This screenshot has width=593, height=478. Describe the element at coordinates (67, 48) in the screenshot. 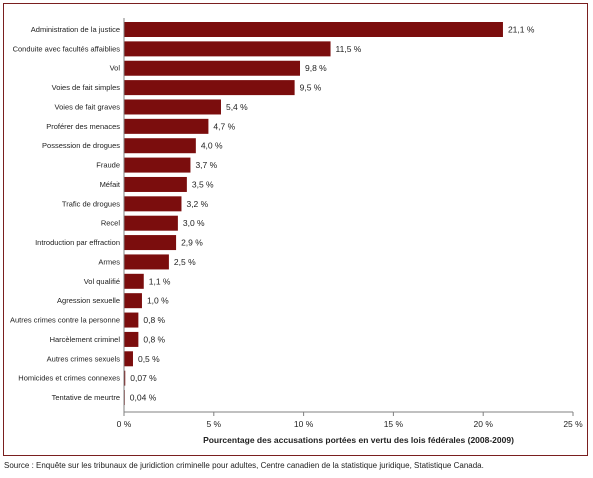

I see `category-label: Conduite avec facultés affaiblies` at that location.